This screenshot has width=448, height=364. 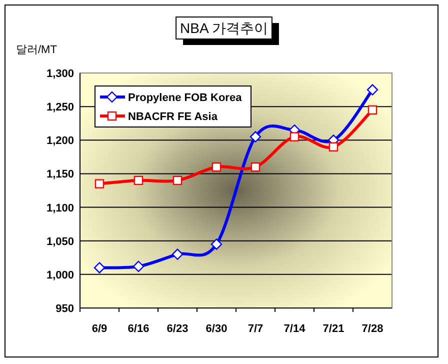 What do you see at coordinates (224, 28) in the screenshot?
I see `chart-title: NBA 가격추이` at bounding box center [224, 28].